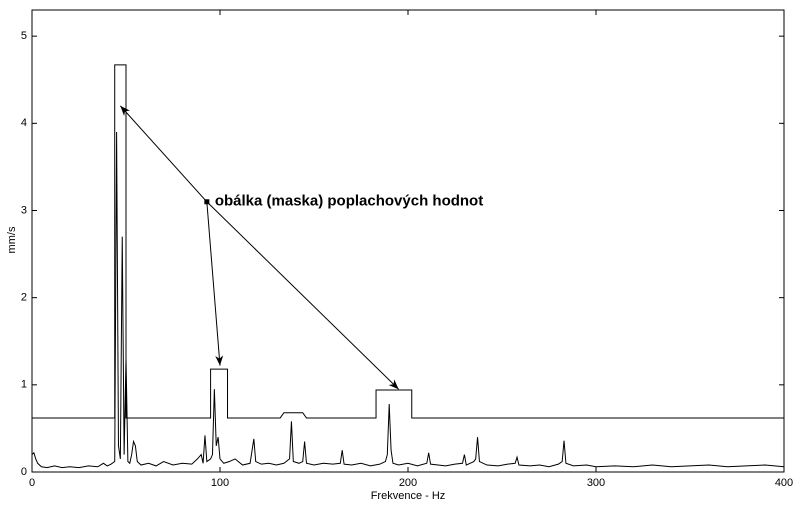  I want to click on y-tick-label: 0, so click(24, 472).